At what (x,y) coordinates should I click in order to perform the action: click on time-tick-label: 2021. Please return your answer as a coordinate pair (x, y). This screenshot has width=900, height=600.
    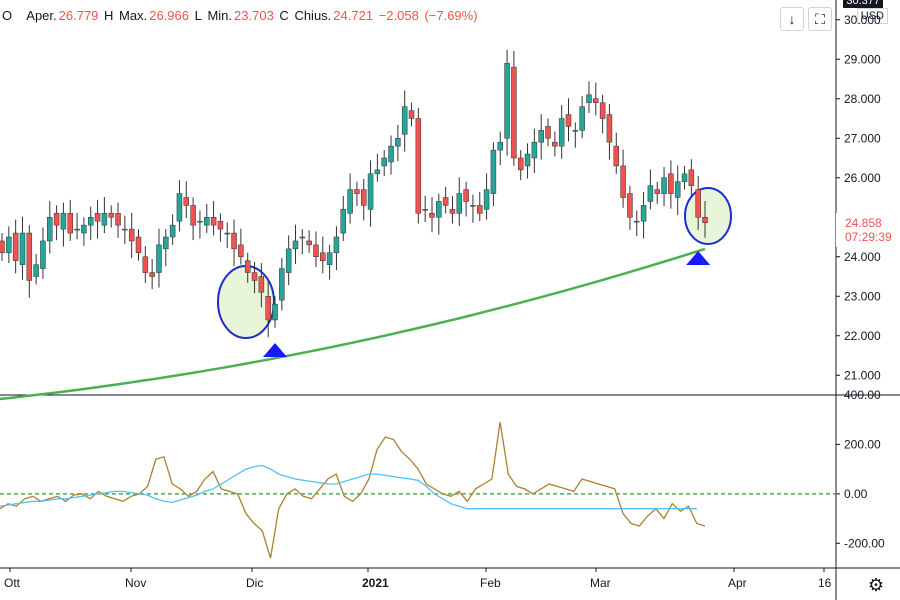
    Looking at the image, I should click on (375, 583).